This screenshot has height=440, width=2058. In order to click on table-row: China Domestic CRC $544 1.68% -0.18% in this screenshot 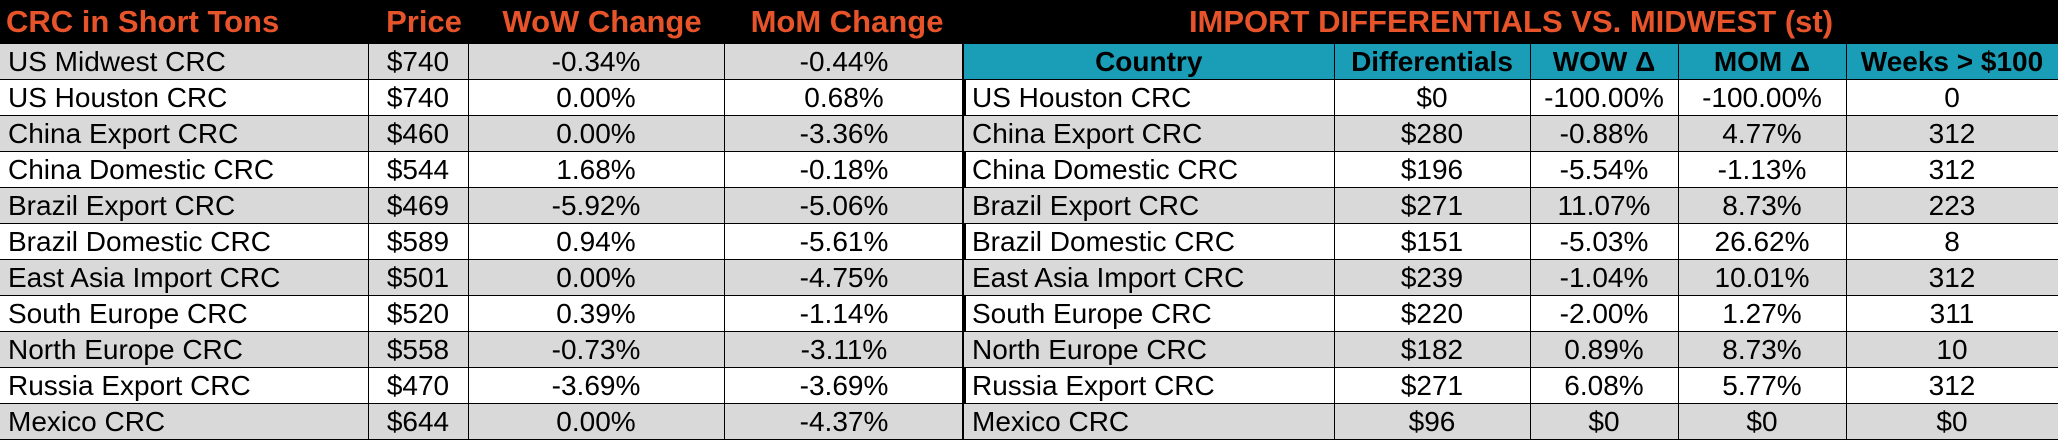, I will do `click(482, 169)`.